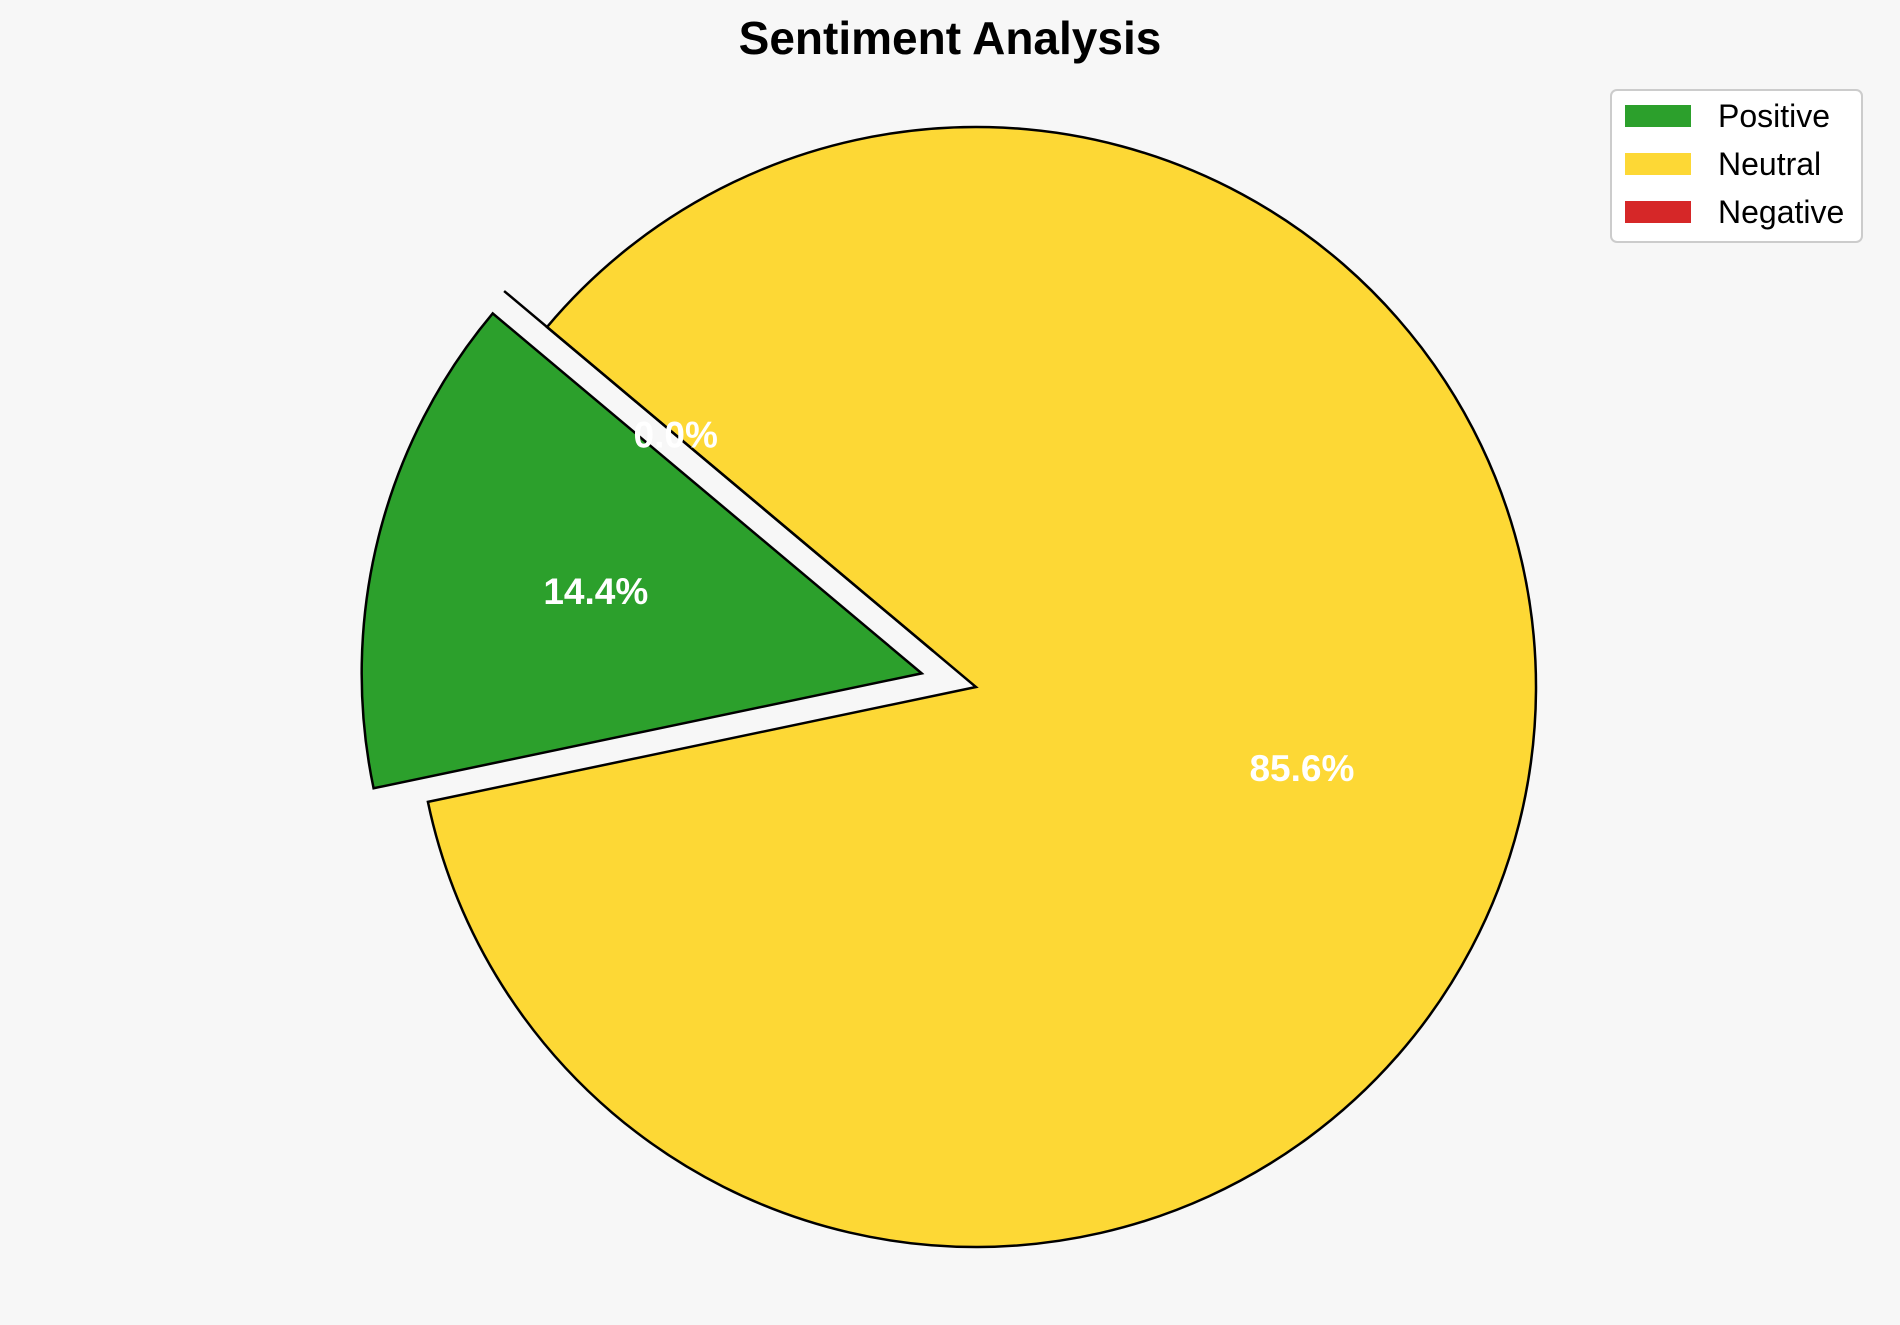 This screenshot has width=1900, height=1325. Describe the element at coordinates (948, 602) in the screenshot. I see `pie-percent-labels: 14.4% 85.6% 0.0%` at that location.